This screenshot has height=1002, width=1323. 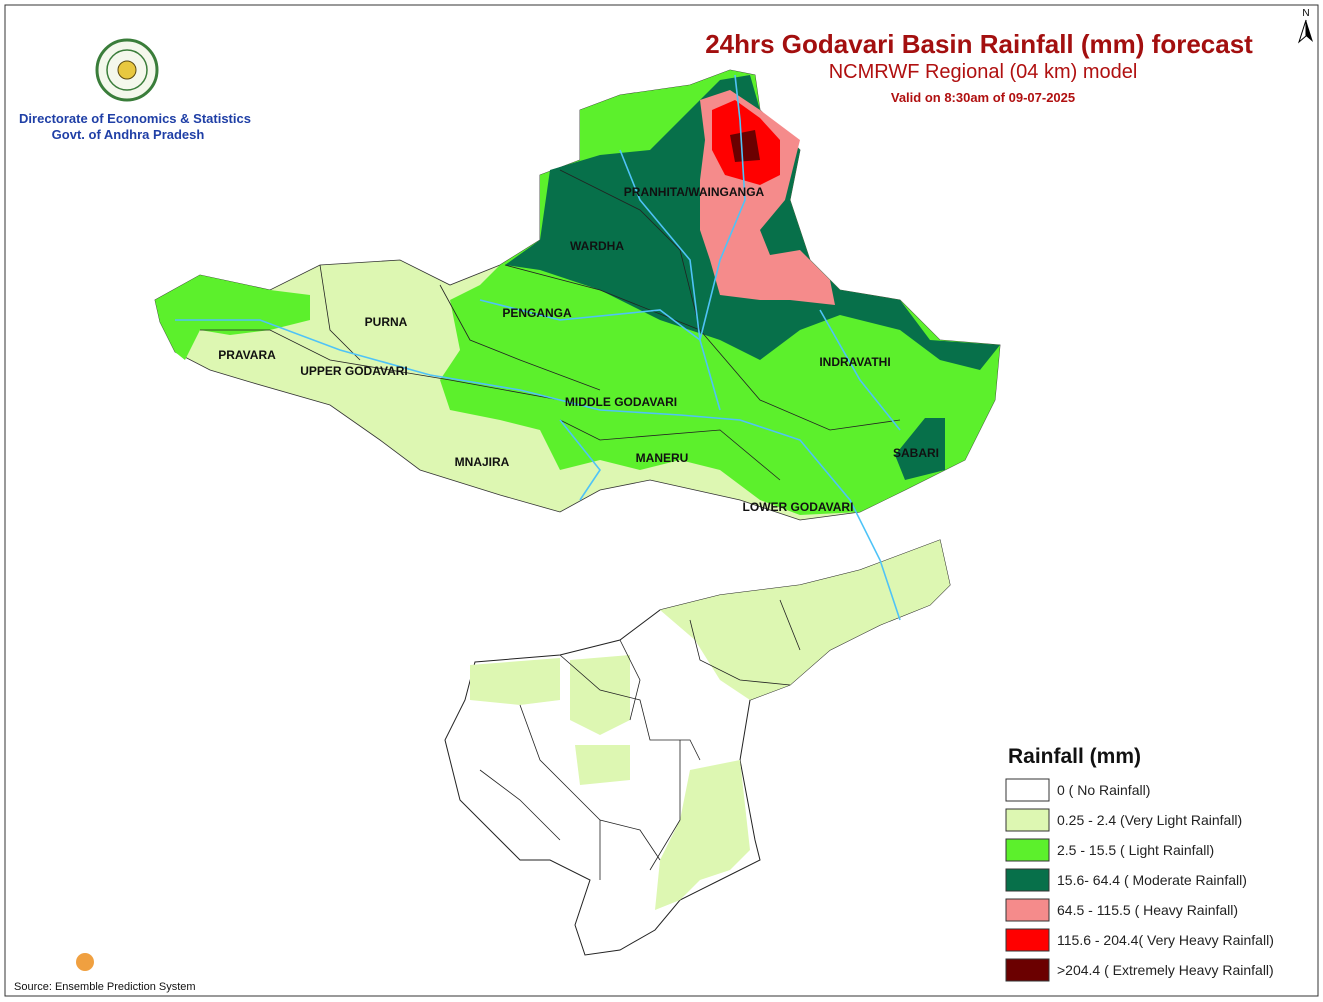 I want to click on legend-label: 0.25 - 2.4 (Very Light Rainfall), so click(x=1149, y=820).